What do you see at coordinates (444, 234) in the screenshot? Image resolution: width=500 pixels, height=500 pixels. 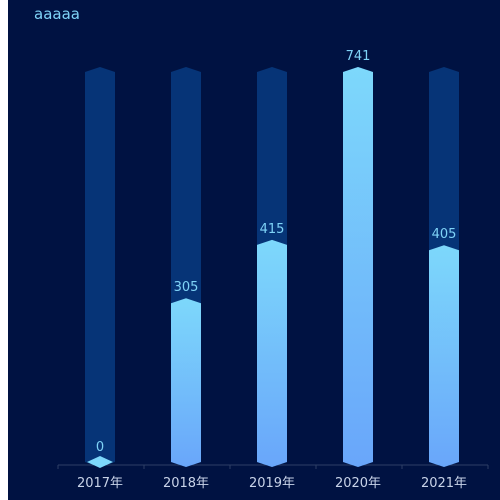 I see `data-label: 405` at bounding box center [444, 234].